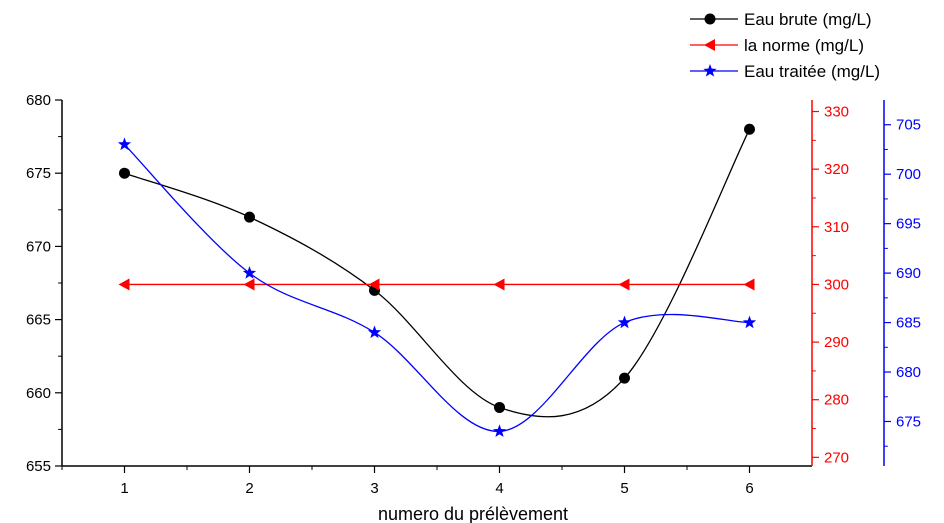  Describe the element at coordinates (836, 112) in the screenshot. I see `y-right1-tick-label: 330` at that location.